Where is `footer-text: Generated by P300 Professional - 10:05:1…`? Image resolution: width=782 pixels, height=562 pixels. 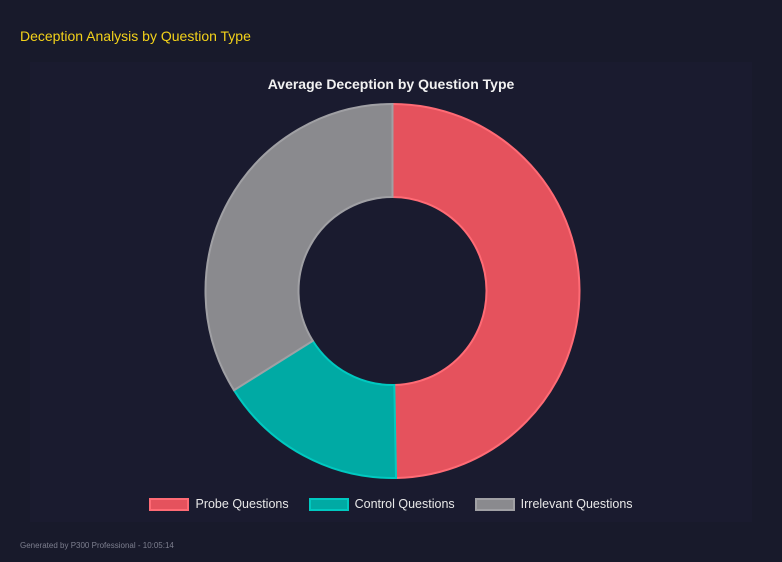
footer-text: Generated by P300 Professional - 10:05:1… is located at coordinates (97, 545).